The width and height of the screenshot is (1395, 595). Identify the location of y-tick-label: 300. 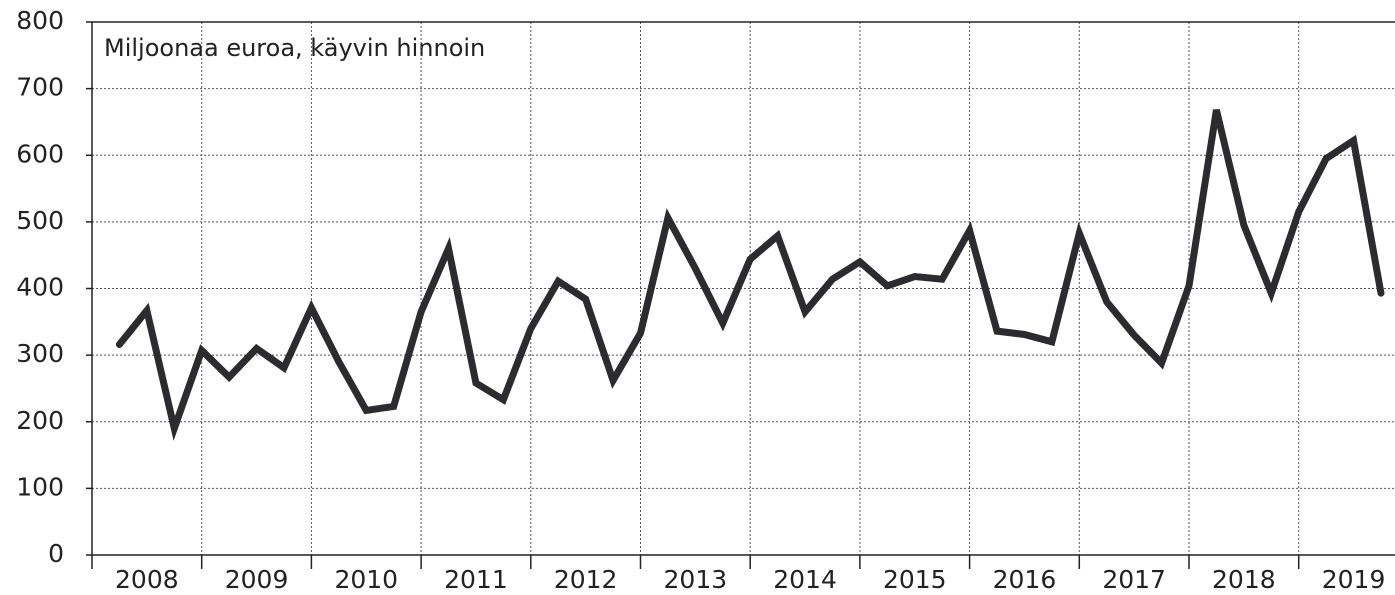
(40, 353).